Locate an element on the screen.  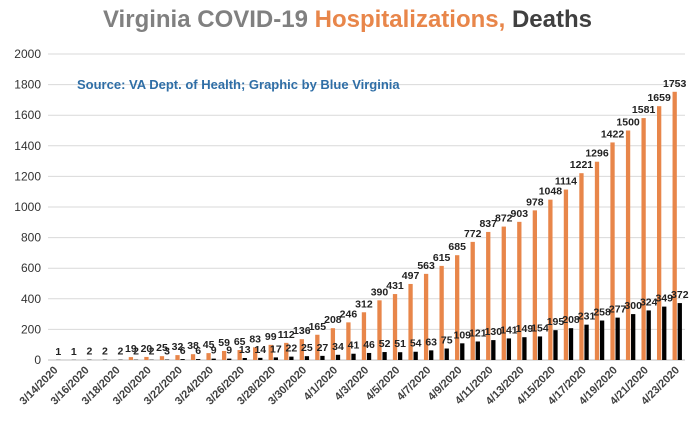
hospitalization-data-label: 99 is located at coordinates (271, 337).